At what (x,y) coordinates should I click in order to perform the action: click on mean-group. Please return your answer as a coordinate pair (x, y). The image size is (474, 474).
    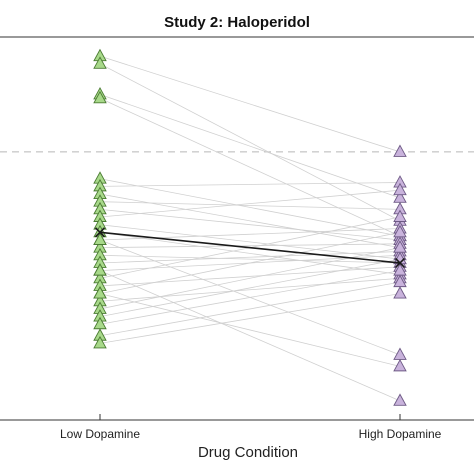
    Looking at the image, I should click on (250, 248).